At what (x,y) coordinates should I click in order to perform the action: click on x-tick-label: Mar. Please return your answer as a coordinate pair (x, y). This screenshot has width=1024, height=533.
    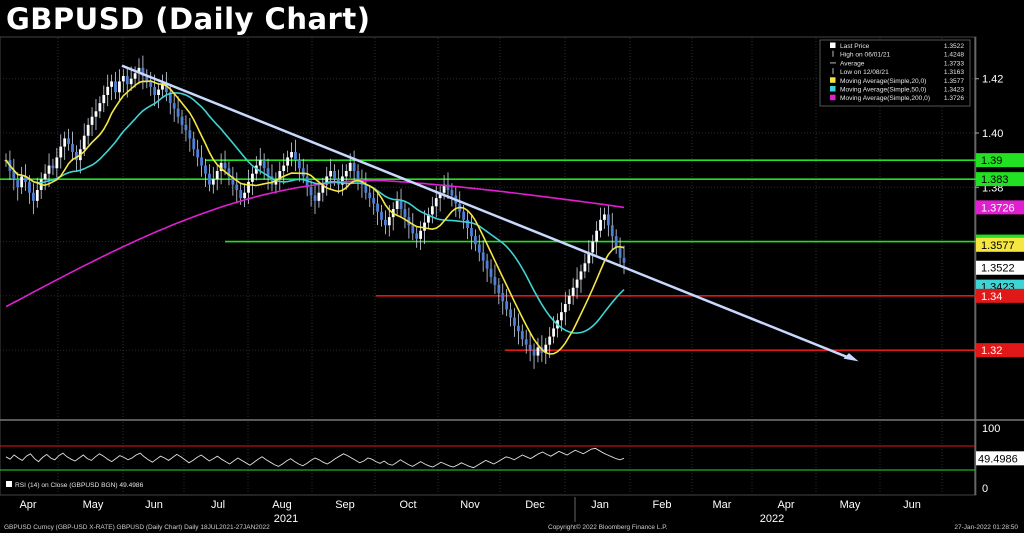
    Looking at the image, I should click on (722, 505).